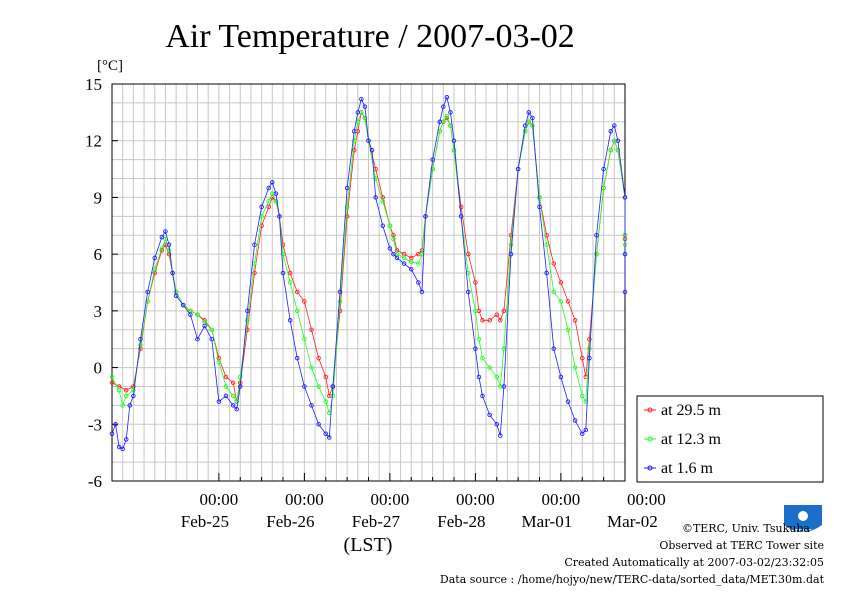  What do you see at coordinates (632, 521) in the screenshot?
I see `x-tick-date: Mar-02` at bounding box center [632, 521].